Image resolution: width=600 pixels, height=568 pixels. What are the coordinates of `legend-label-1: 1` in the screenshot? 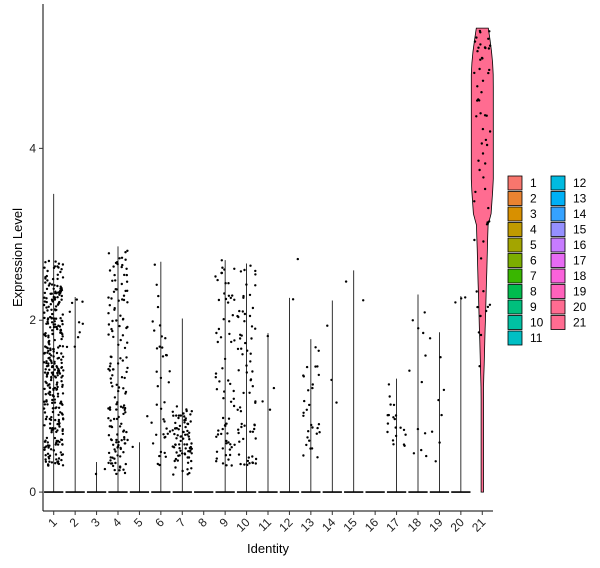 It's located at (533, 183).